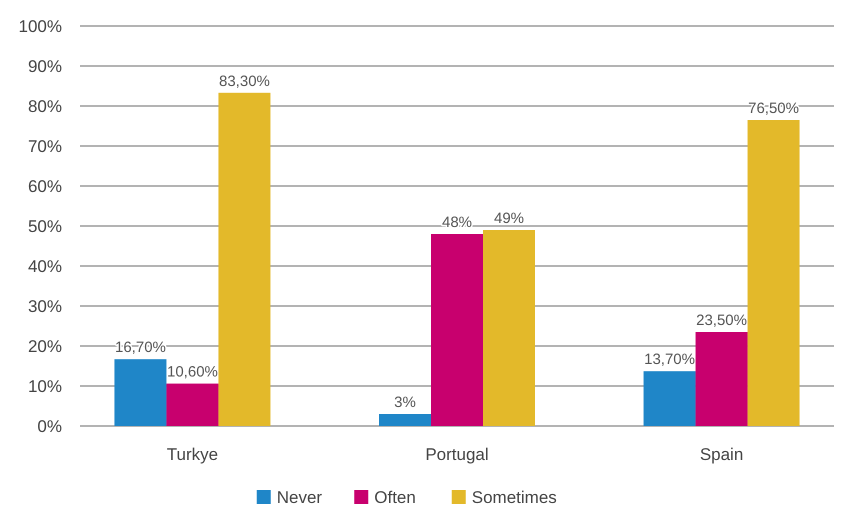  What do you see at coordinates (45, 306) in the screenshot?
I see `y-tick-label: 30%` at bounding box center [45, 306].